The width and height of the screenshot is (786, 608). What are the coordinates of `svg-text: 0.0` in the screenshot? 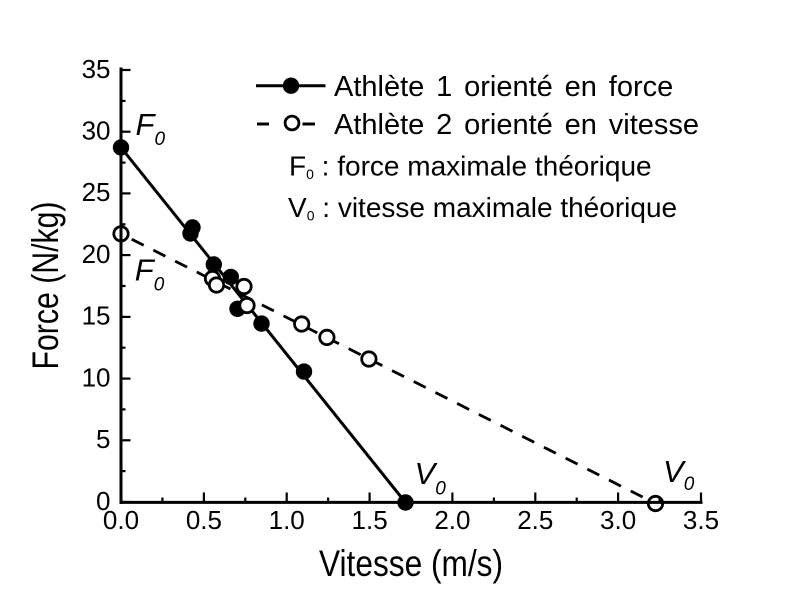 It's located at (121, 520).